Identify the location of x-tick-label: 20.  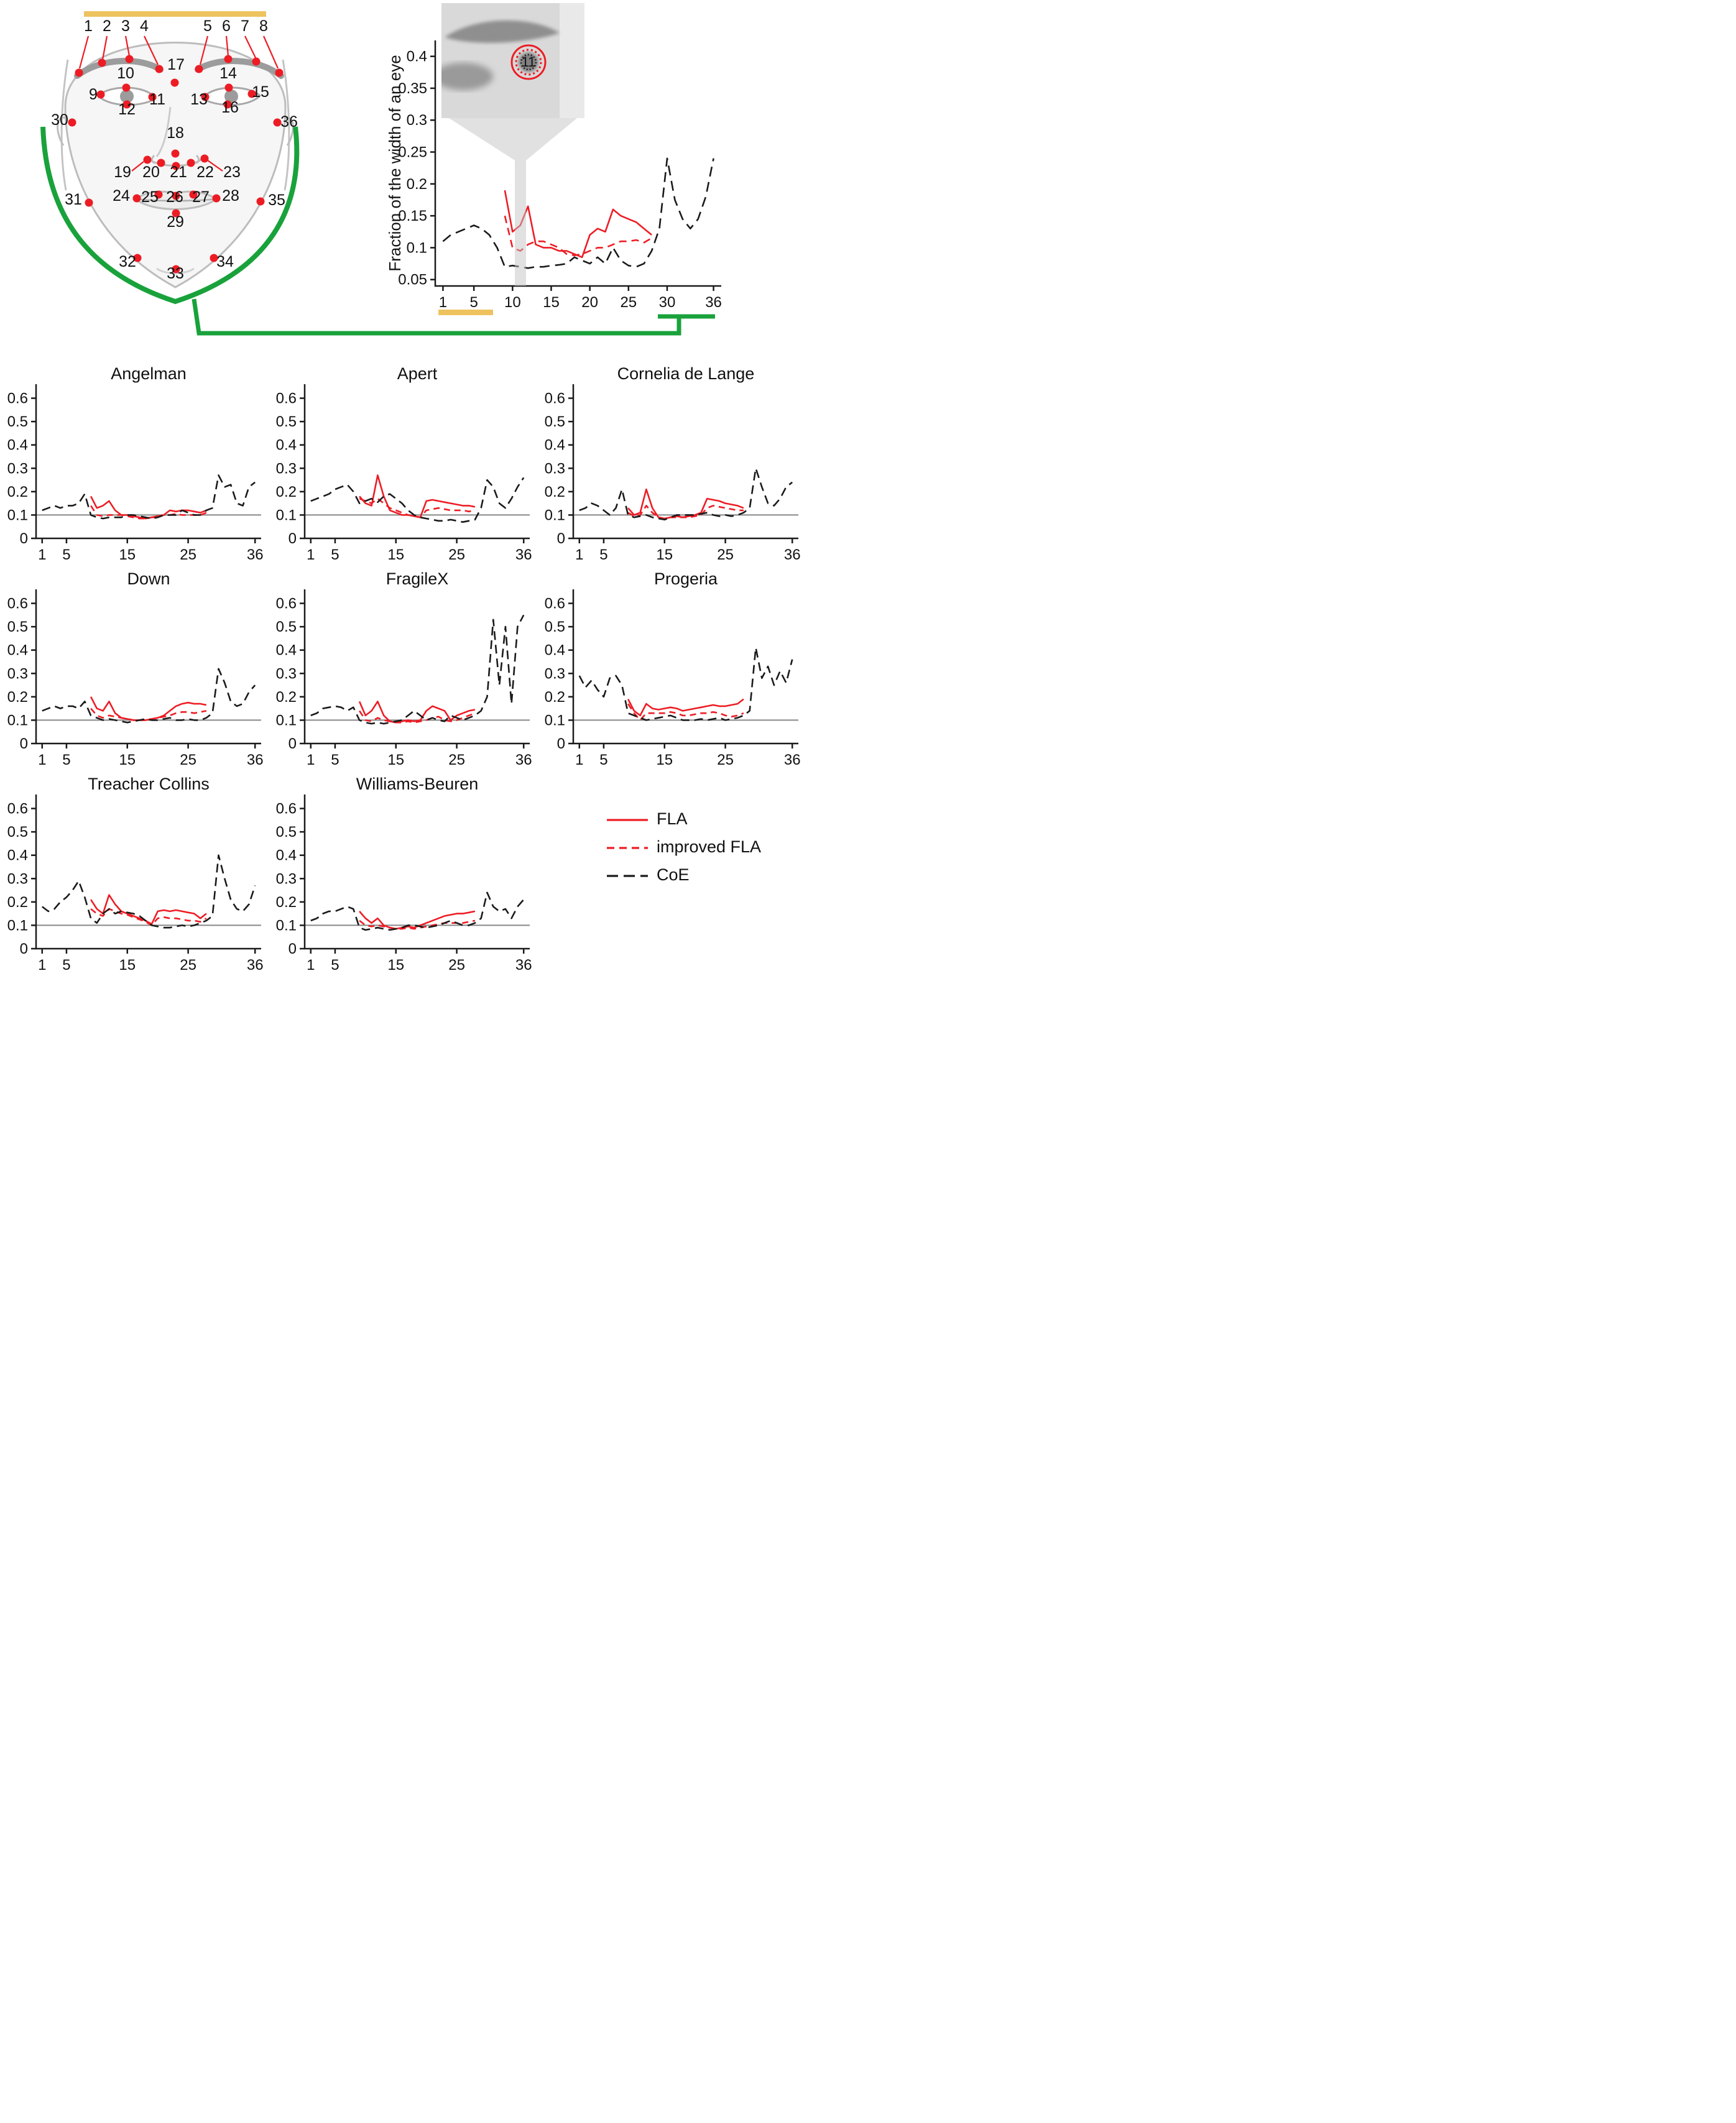
(589, 302).